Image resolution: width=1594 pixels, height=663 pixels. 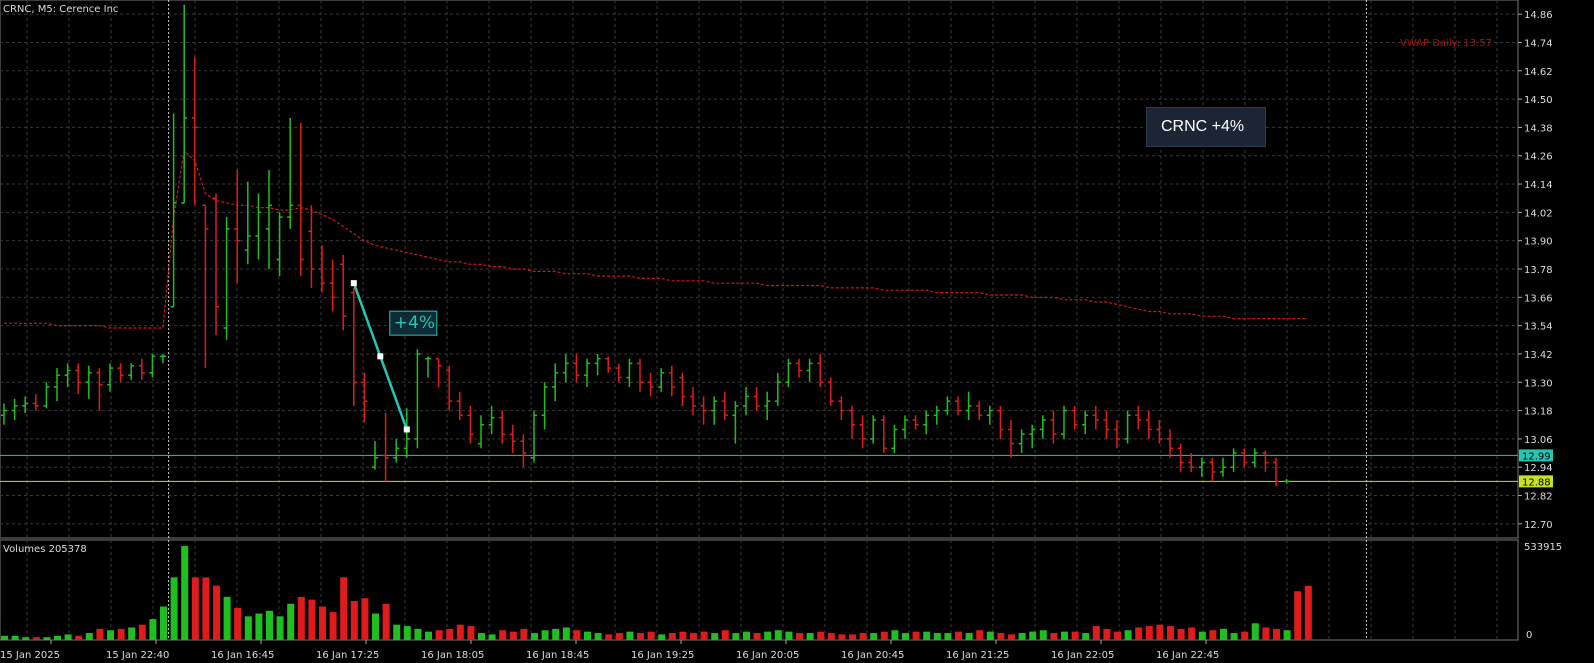 What do you see at coordinates (1082, 655) in the screenshot?
I see `time-tick-label: 16 Jan 22:05` at bounding box center [1082, 655].